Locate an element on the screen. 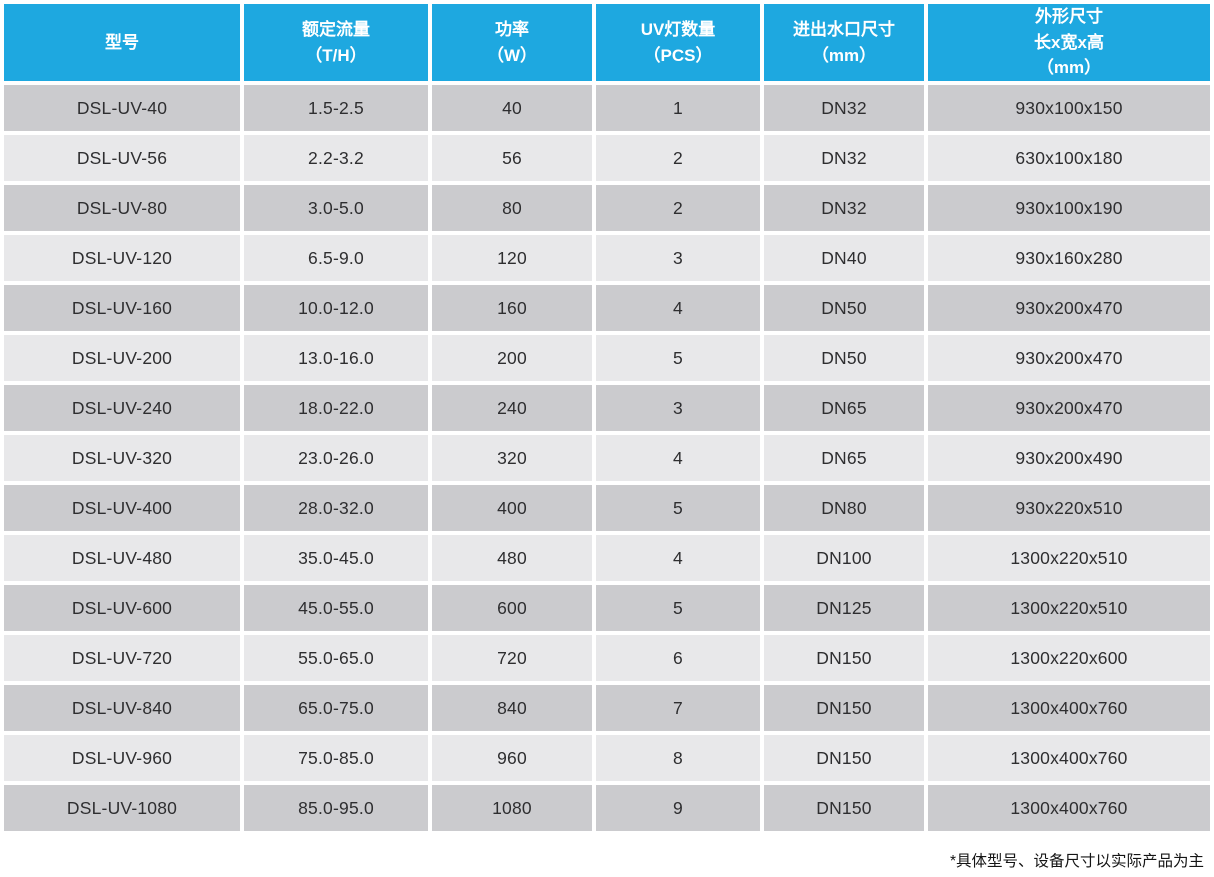 The image size is (1214, 877). cell-rated-flow: 45.0-55.0 is located at coordinates (336, 608).